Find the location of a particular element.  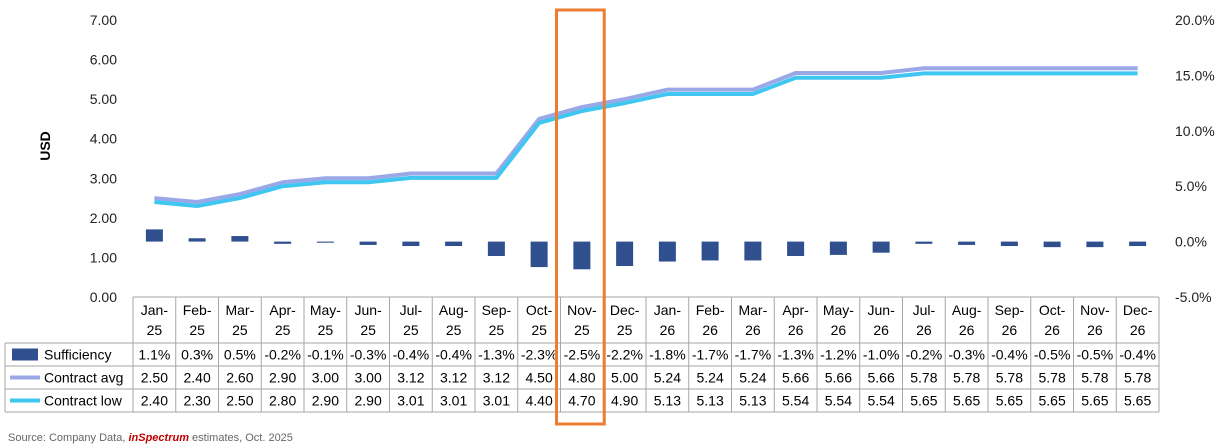

data-label: -1.2% is located at coordinates (838, 355).